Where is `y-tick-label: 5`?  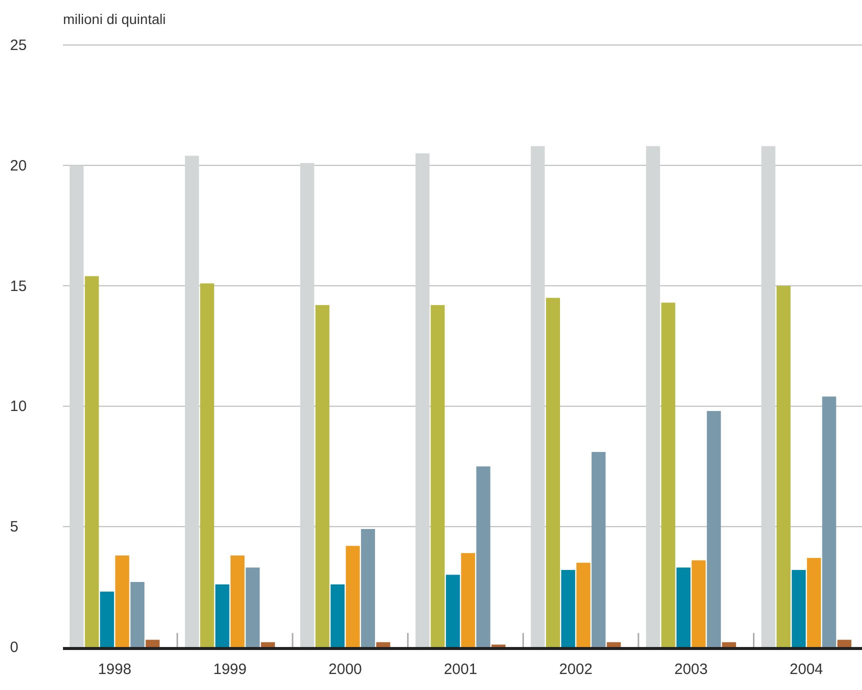 y-tick-label: 5 is located at coordinates (14, 527).